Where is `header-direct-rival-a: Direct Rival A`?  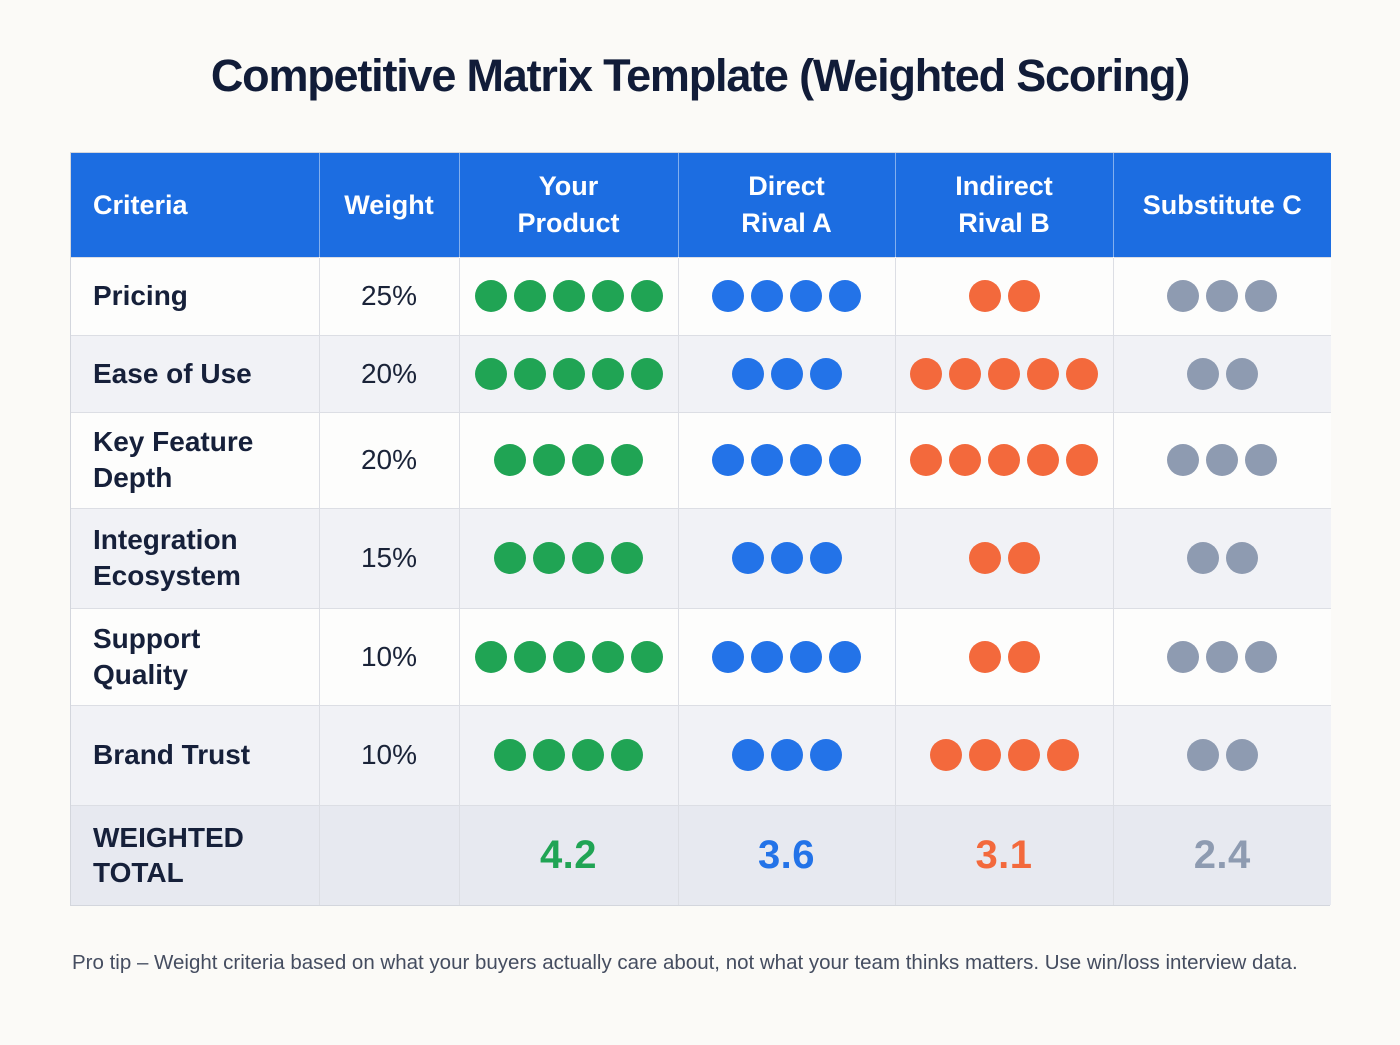 header-direct-rival-a: Direct Rival A is located at coordinates (787, 205).